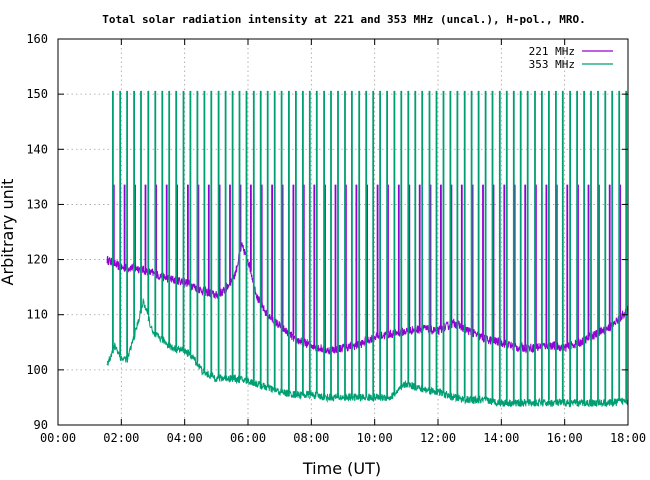 This screenshot has width=650, height=480. What do you see at coordinates (37, 94) in the screenshot?
I see `y-tick-label: 150` at bounding box center [37, 94].